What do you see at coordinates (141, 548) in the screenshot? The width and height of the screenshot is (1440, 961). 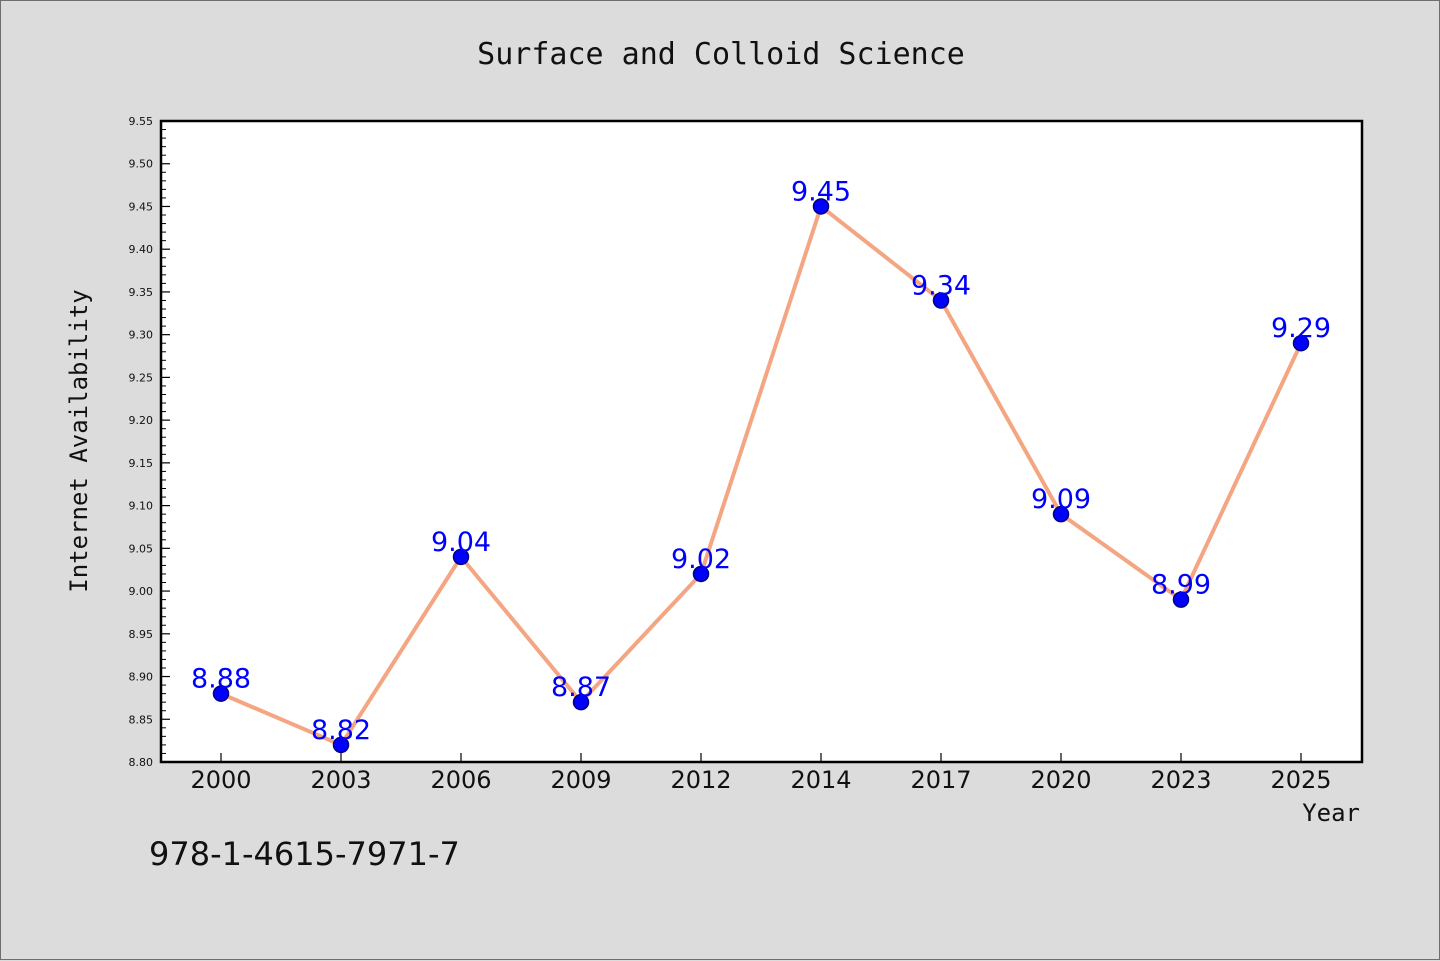 I see `y-tick-label: 9.05` at bounding box center [141, 548].